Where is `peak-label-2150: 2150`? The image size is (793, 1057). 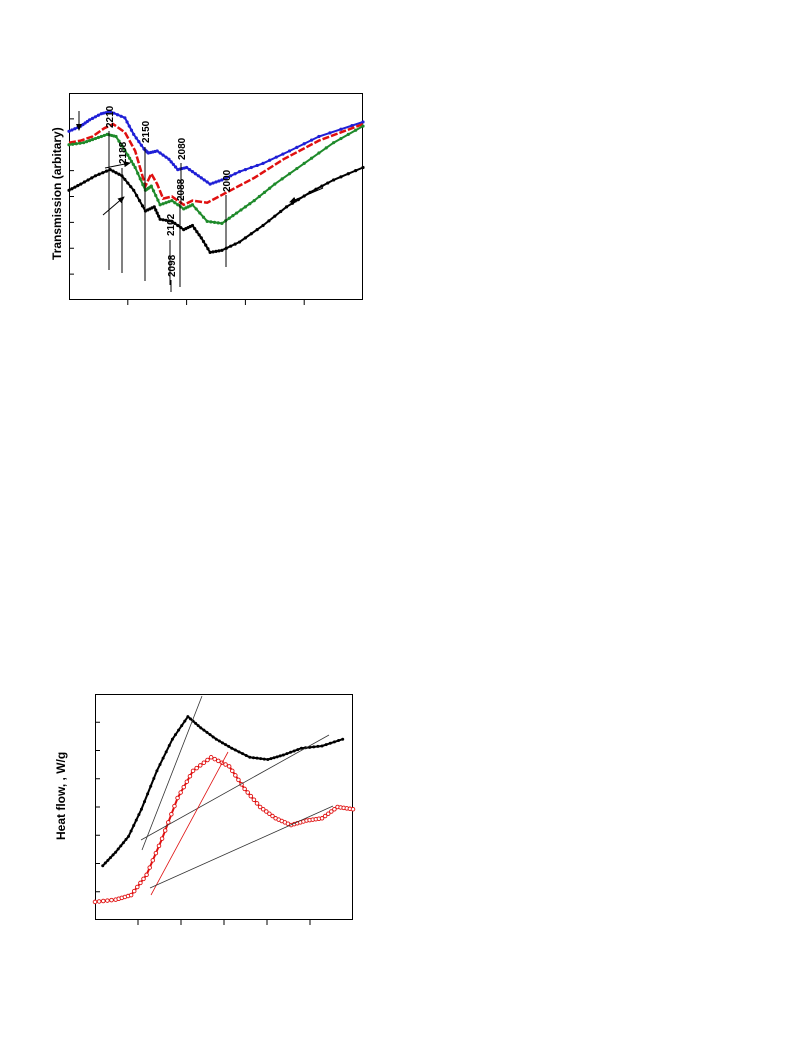
peak-label-2150: 2150 is located at coordinates (146, 131).